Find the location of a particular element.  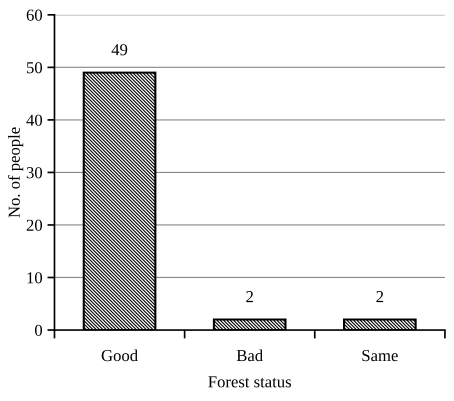

x-tick-label: Good is located at coordinates (120, 355).